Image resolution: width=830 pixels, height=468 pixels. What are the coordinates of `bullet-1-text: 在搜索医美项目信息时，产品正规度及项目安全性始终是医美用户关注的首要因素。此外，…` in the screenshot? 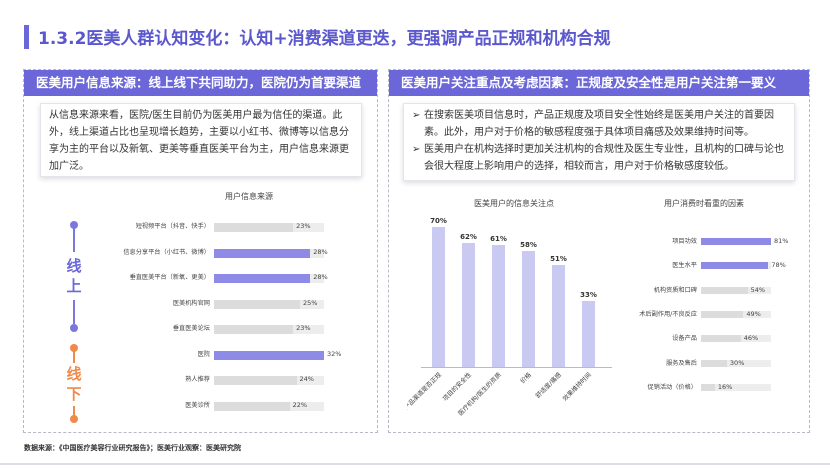 It's located at (599, 124).